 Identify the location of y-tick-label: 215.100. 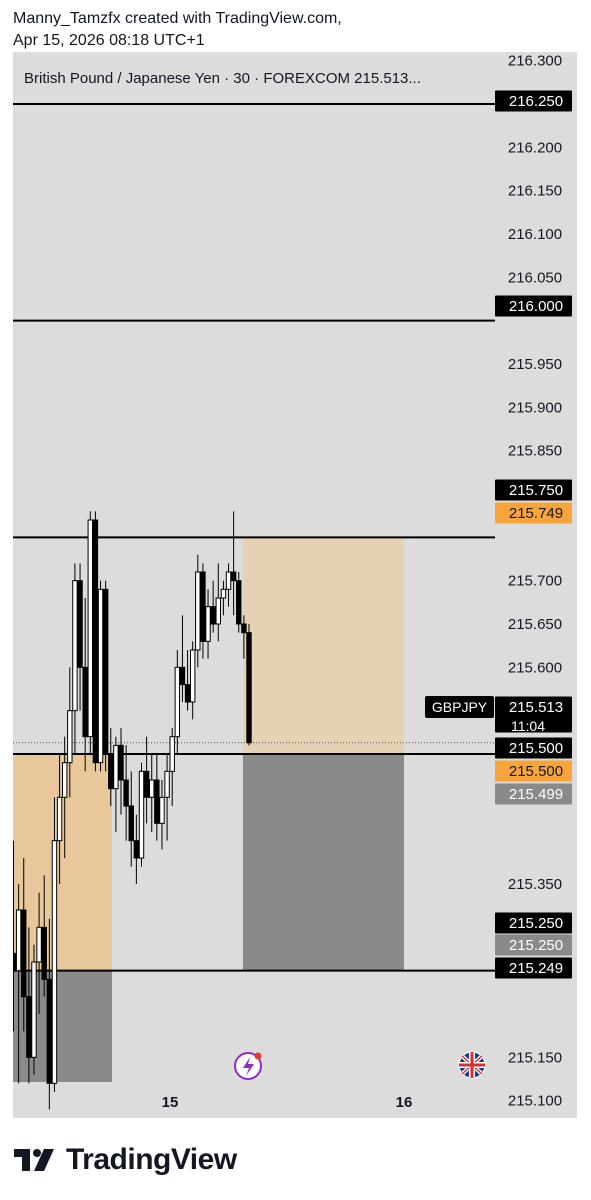
(535, 1101).